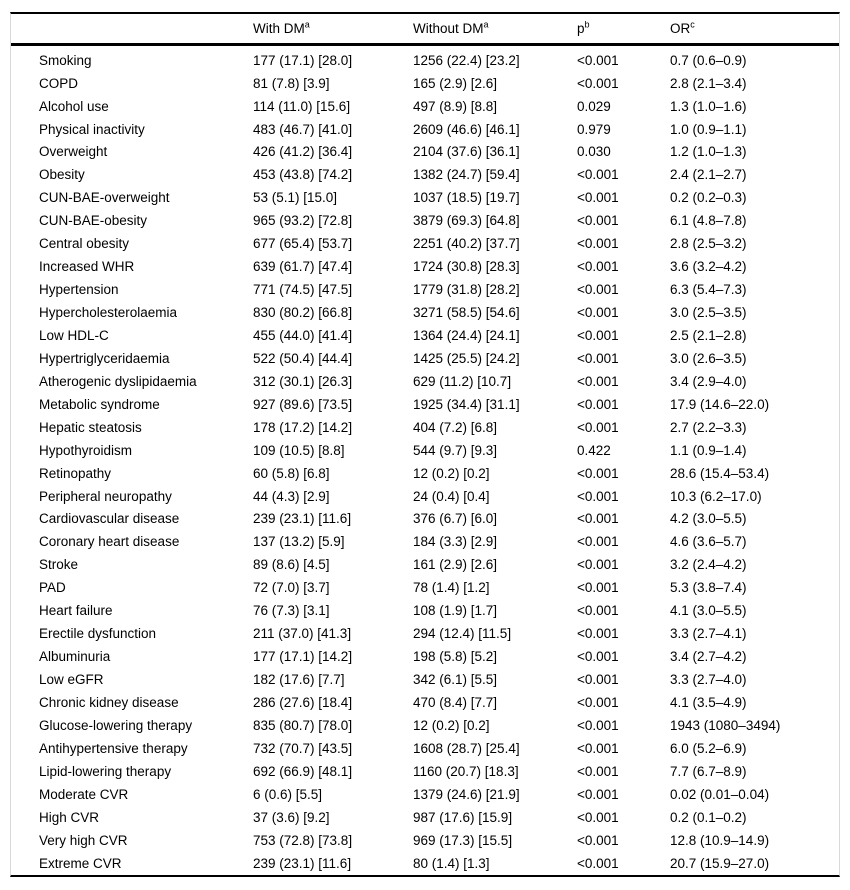 This screenshot has width=850, height=890. Describe the element at coordinates (708, 129) in the screenshot. I see `cell-odds-ratio: 1.0 (0.9–1.1)` at that location.